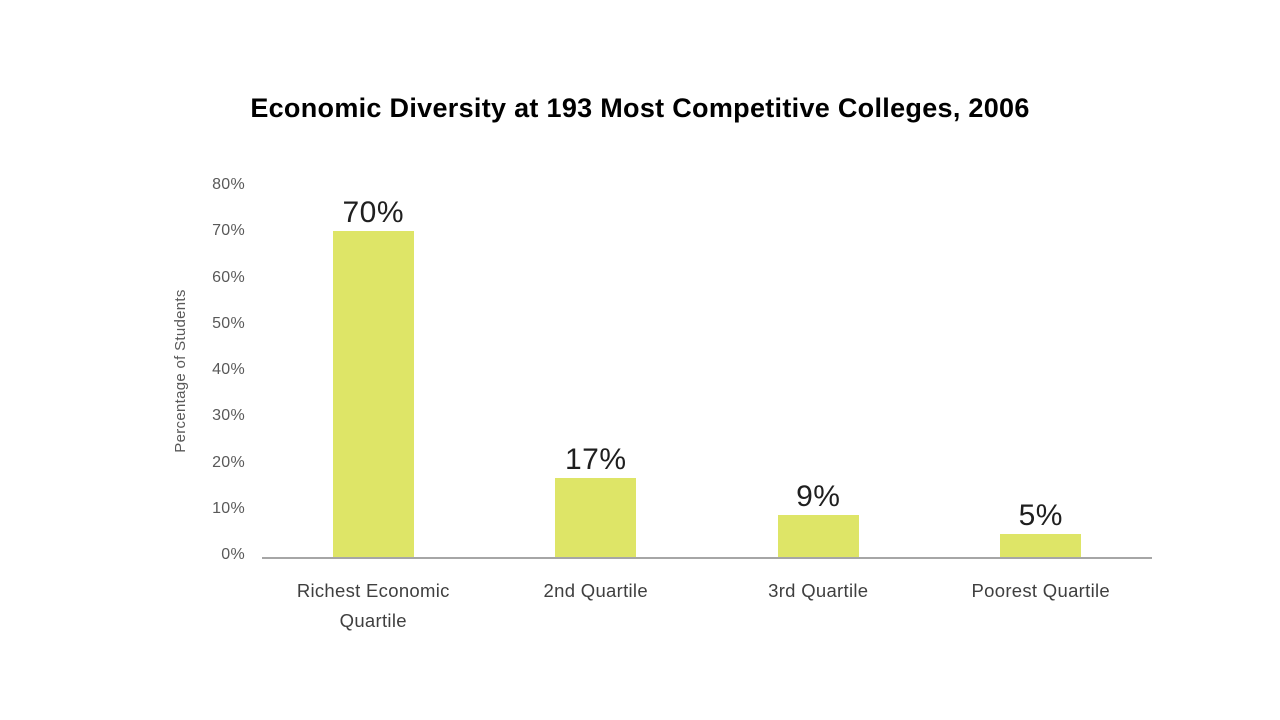 The image size is (1280, 720). What do you see at coordinates (228, 462) in the screenshot?
I see `y-tick-label-20: 20%` at bounding box center [228, 462].